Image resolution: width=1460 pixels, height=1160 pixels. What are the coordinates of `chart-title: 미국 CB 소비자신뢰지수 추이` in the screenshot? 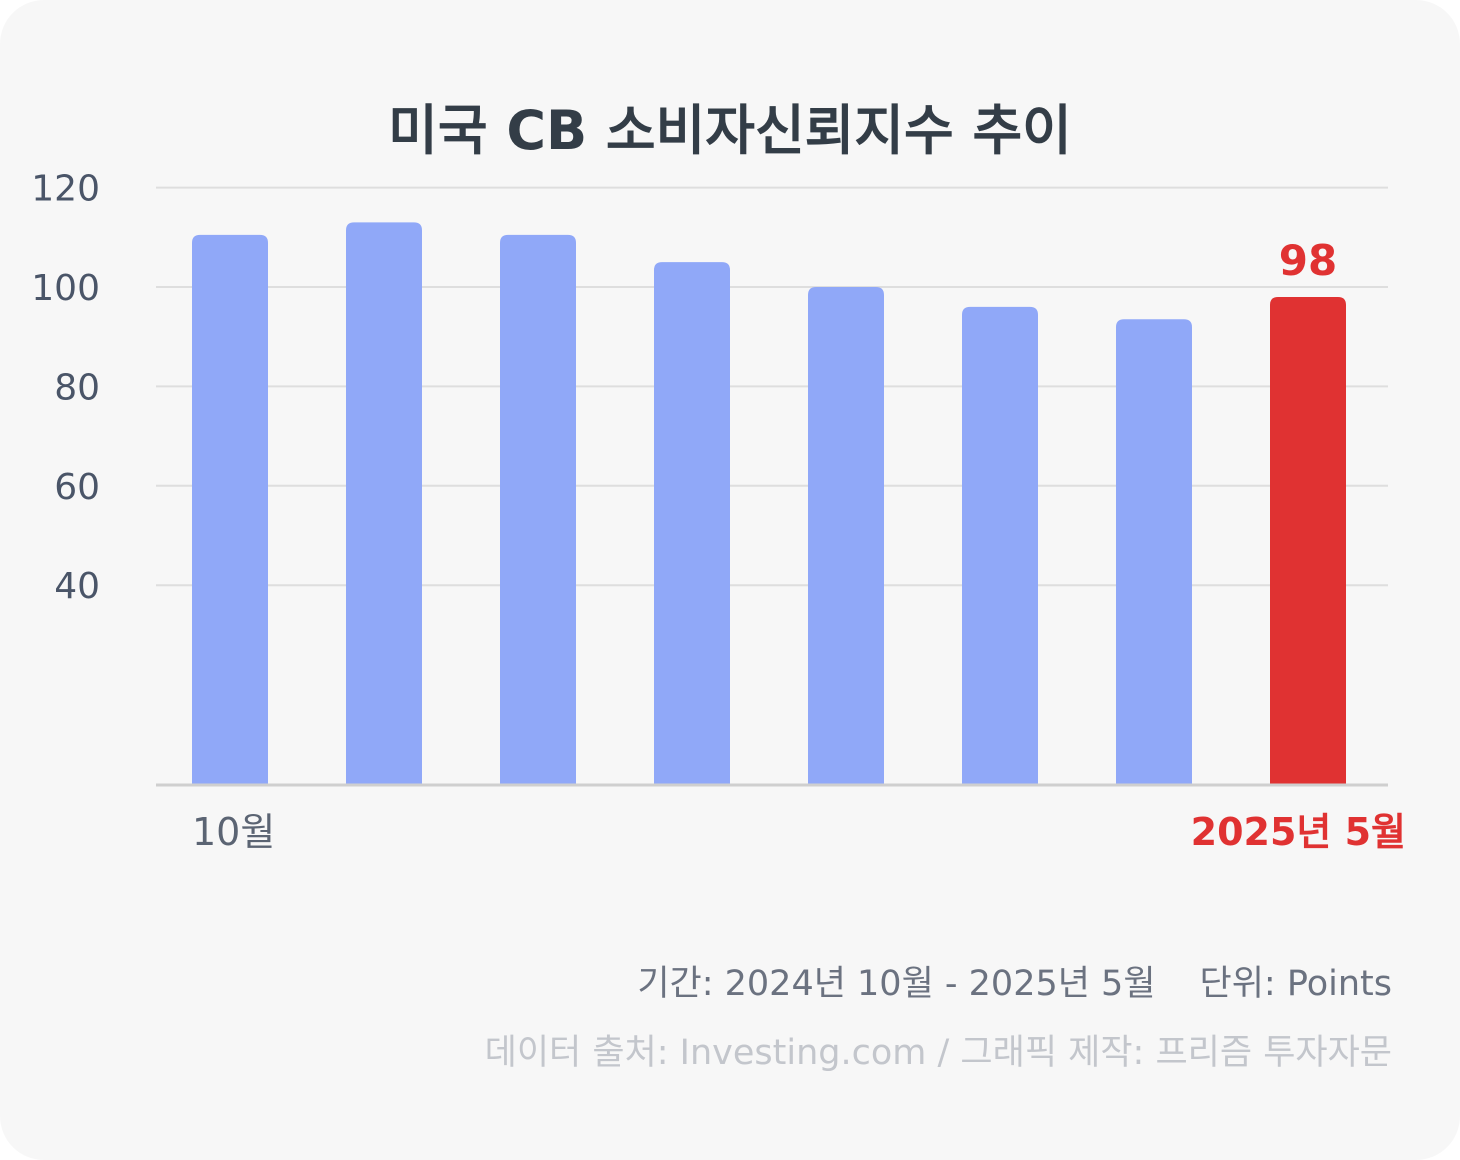 It's located at (730, 130).